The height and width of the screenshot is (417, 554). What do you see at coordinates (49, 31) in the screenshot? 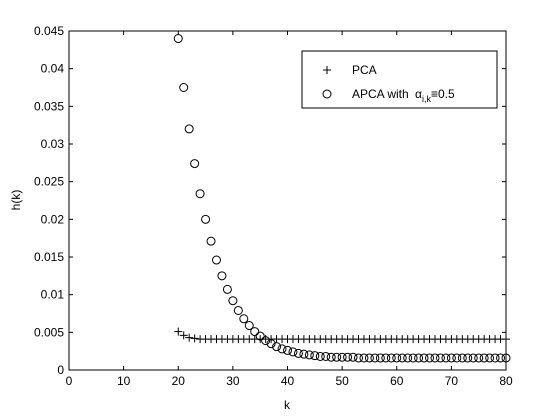
I see `y-tick-label: 0.045` at bounding box center [49, 31].